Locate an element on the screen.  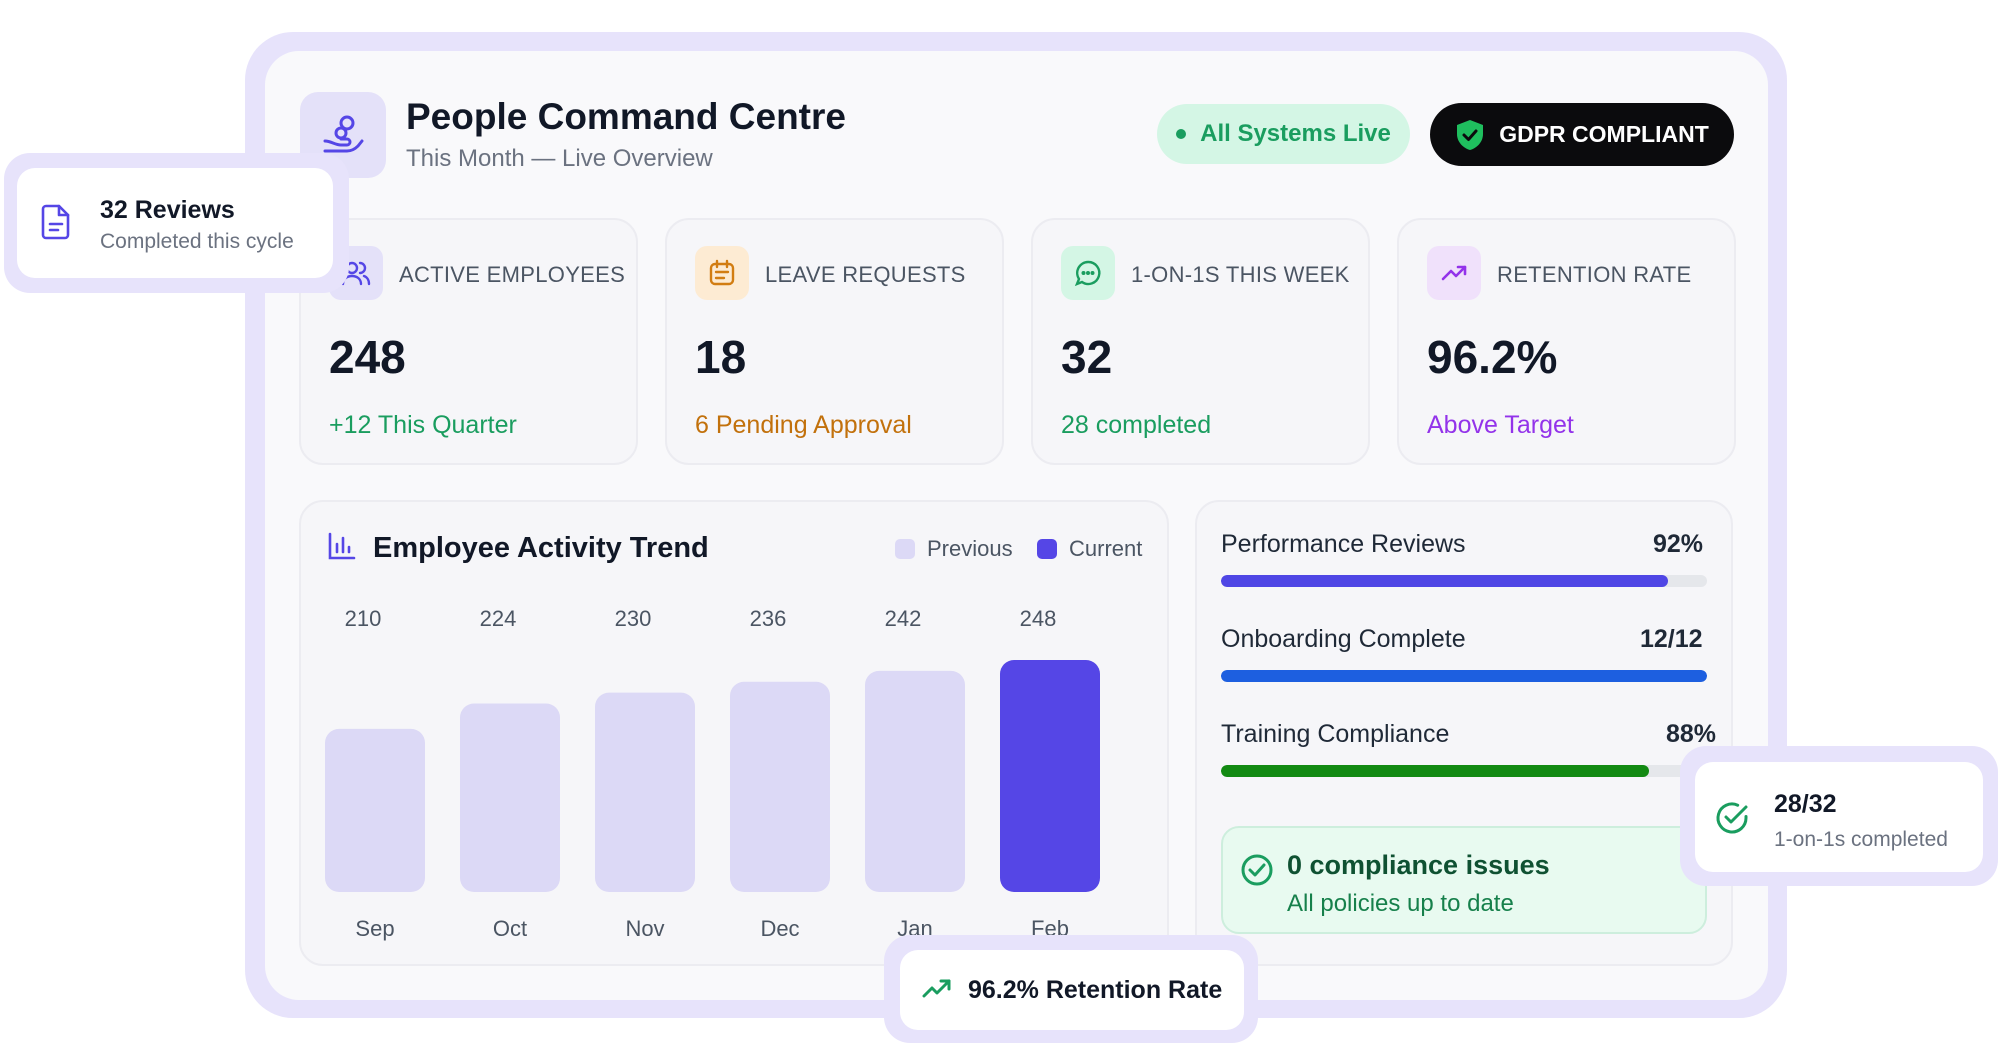
status-badge: All Systems Live is located at coordinates (1283, 134).